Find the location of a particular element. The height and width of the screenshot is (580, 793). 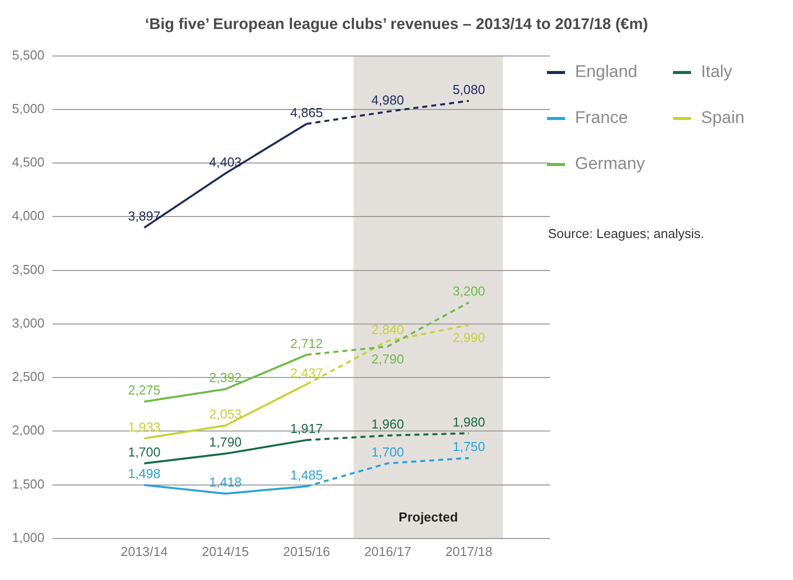

data-label: 2,053 is located at coordinates (225, 414).